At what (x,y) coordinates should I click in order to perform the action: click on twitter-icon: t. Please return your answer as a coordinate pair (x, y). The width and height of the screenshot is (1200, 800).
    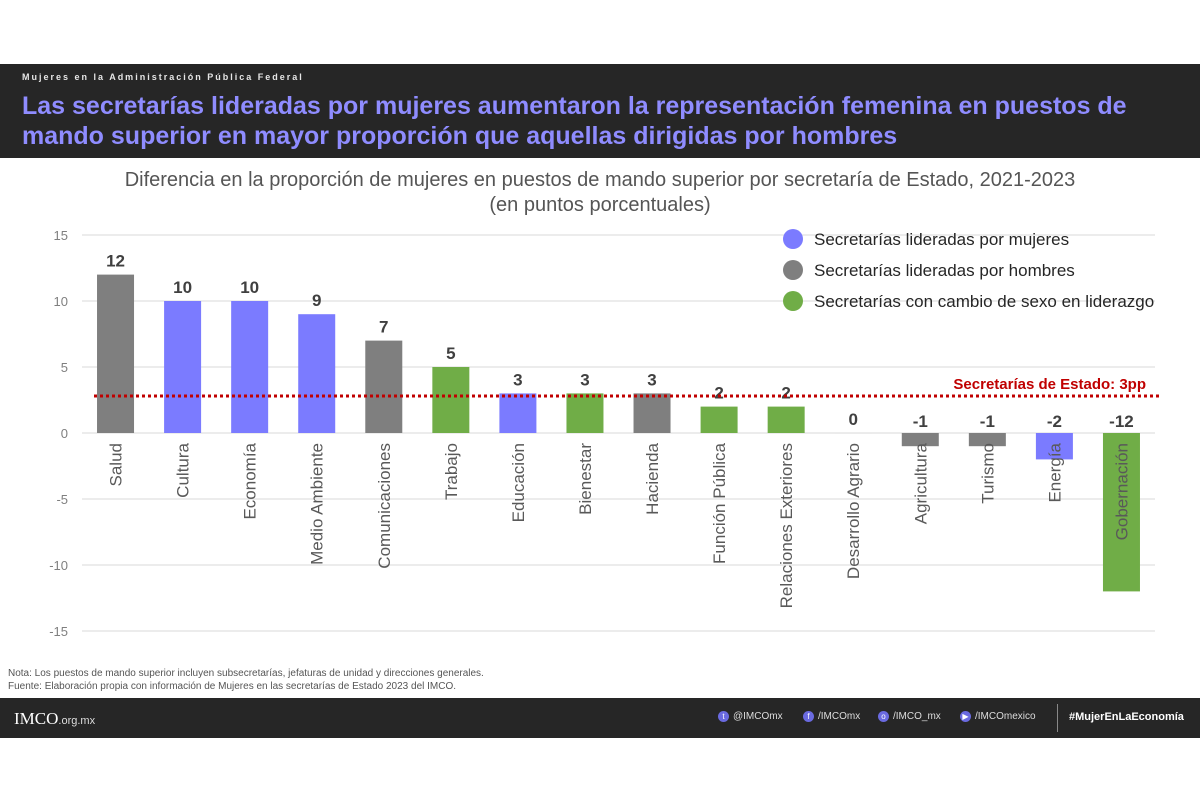
    Looking at the image, I should click on (723, 716).